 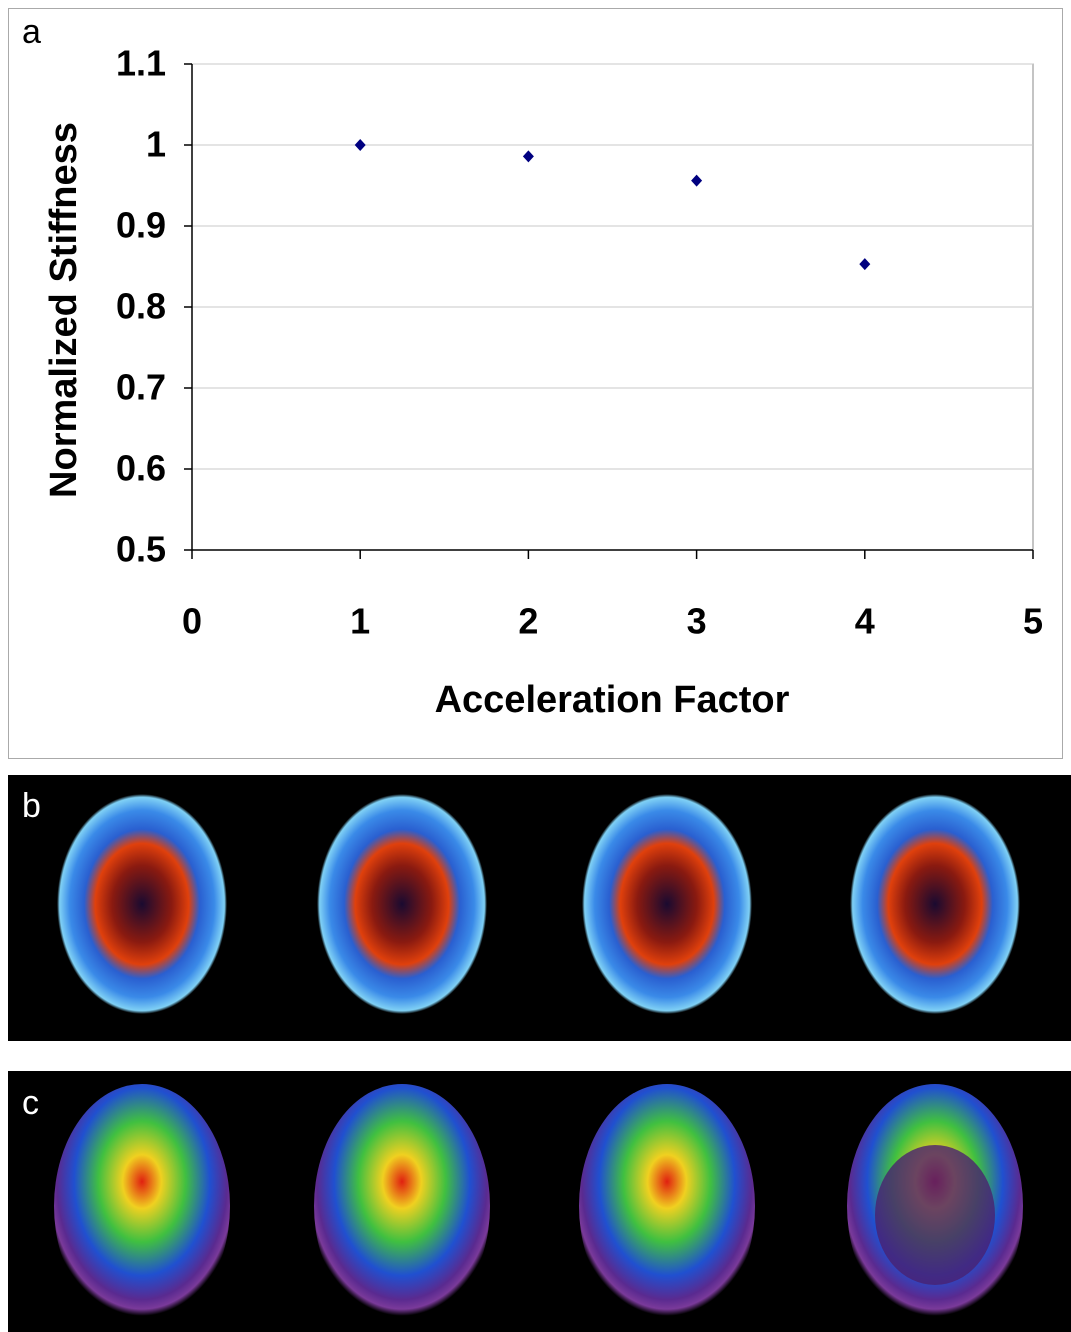 I want to click on y-tick-label: 0.8, so click(x=141, y=306).